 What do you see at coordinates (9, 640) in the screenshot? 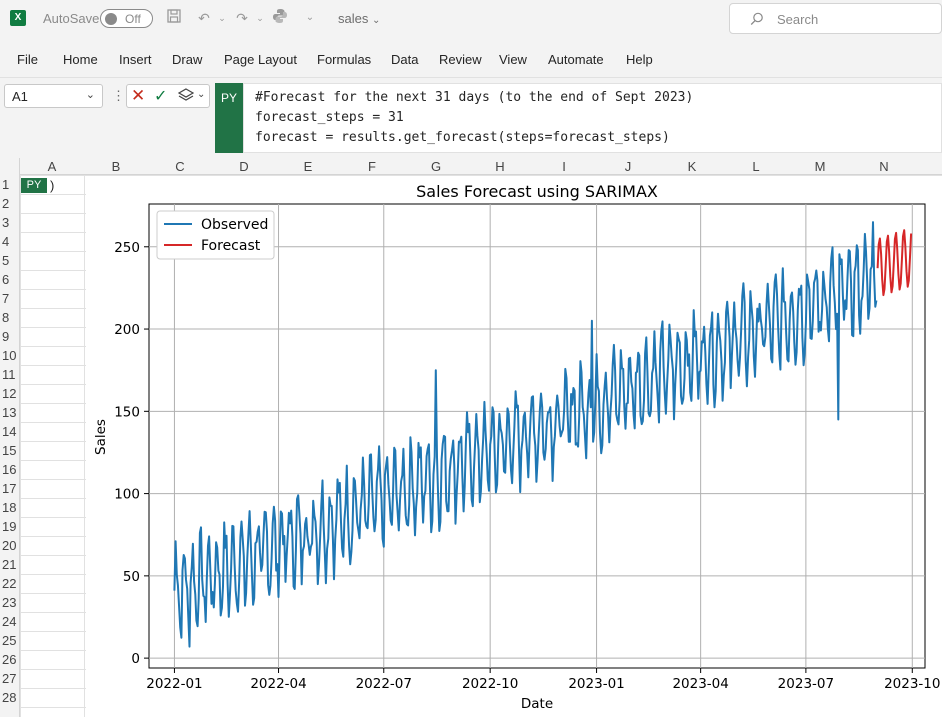
I see `row-header: 25` at bounding box center [9, 640].